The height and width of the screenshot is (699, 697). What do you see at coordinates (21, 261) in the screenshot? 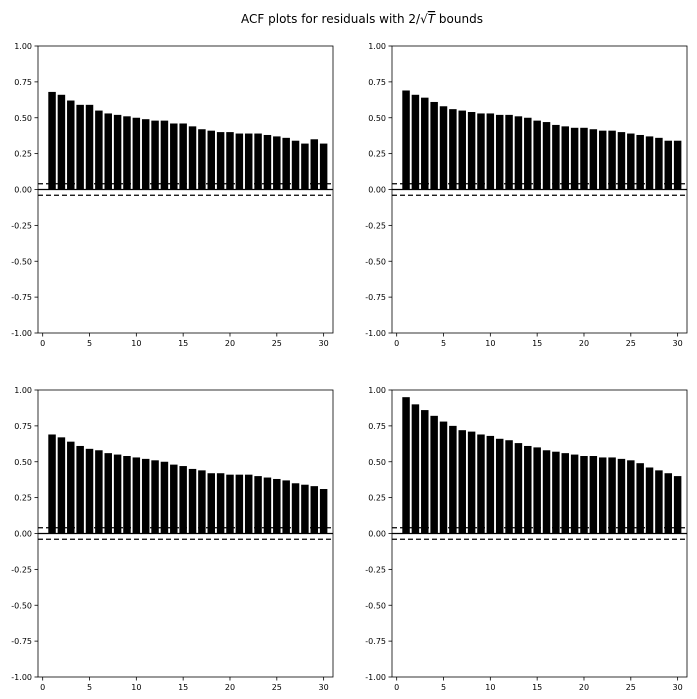
I see `y-tick-label: -0.50` at bounding box center [21, 261].